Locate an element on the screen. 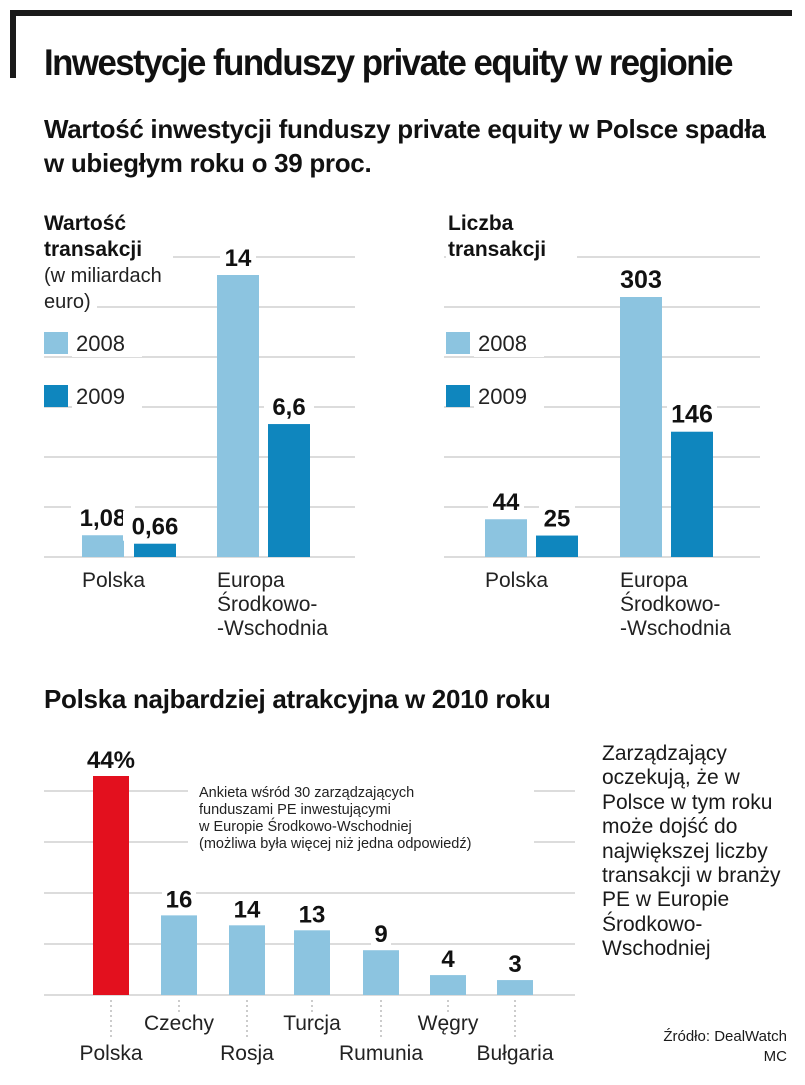 The image size is (805, 1085). category-label-panel-1-cat-2-line-3: -Wschodnia is located at coordinates (272, 628).